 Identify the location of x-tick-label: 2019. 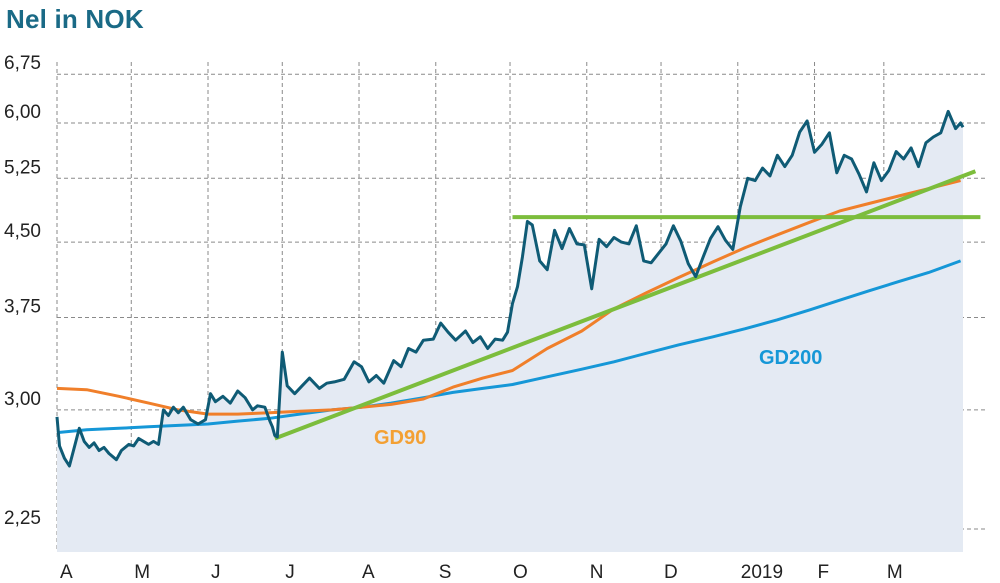
(762, 572).